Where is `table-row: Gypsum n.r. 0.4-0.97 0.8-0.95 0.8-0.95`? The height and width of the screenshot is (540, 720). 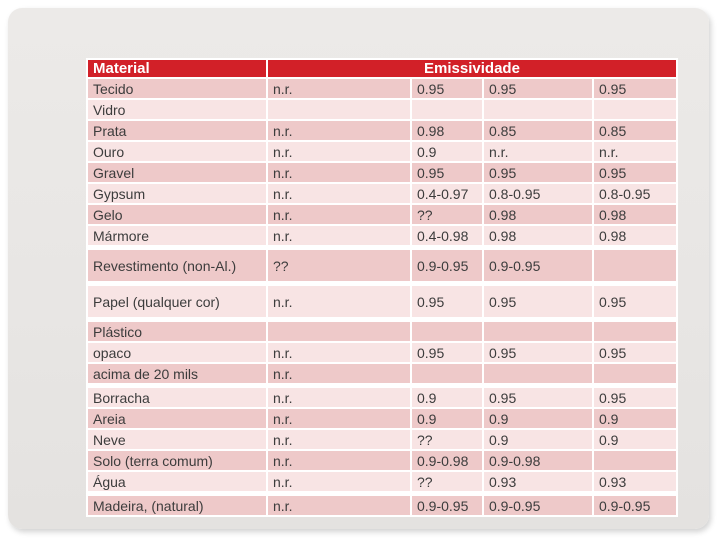
table-row: Gypsum n.r. 0.4-0.97 0.8-0.95 0.8-0.95 is located at coordinates (382, 193).